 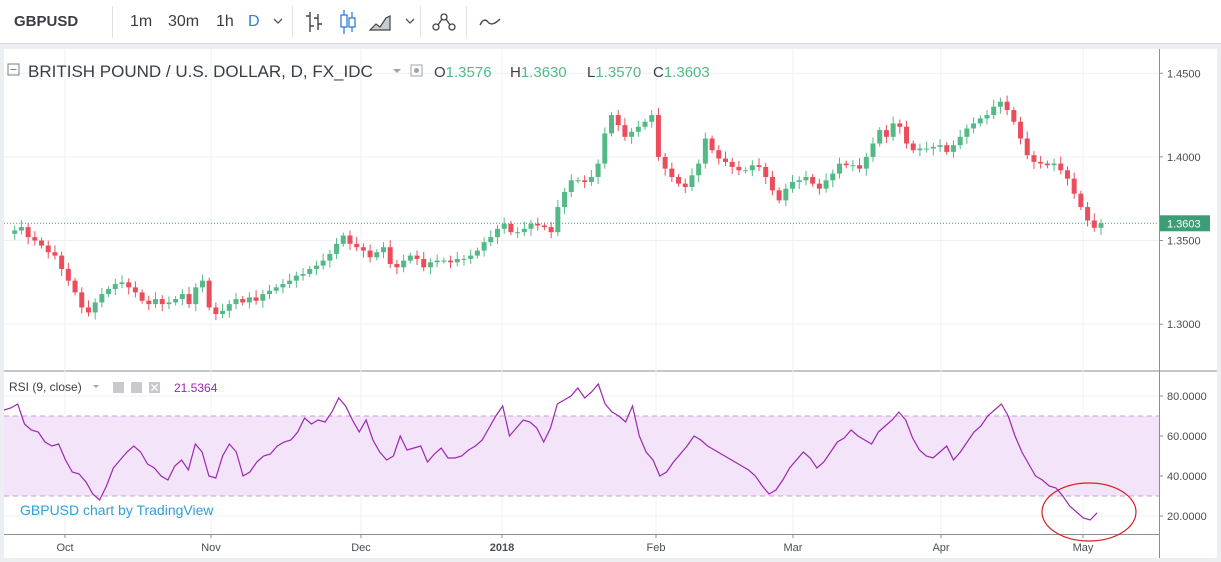 What do you see at coordinates (572, 72) in the screenshot?
I see `ohlc-values: O1.3576 H1.3630 L1.3570 C1.3603` at bounding box center [572, 72].